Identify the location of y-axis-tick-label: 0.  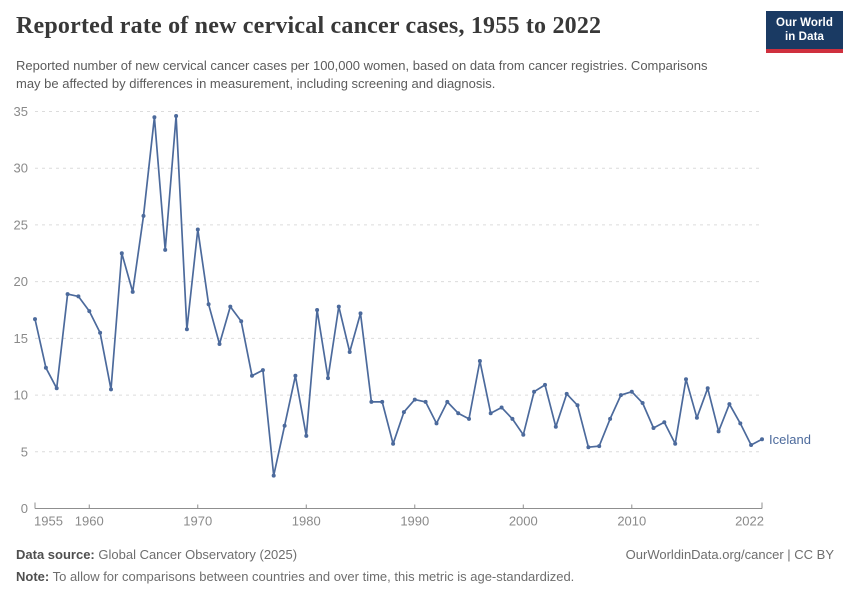
(24, 508).